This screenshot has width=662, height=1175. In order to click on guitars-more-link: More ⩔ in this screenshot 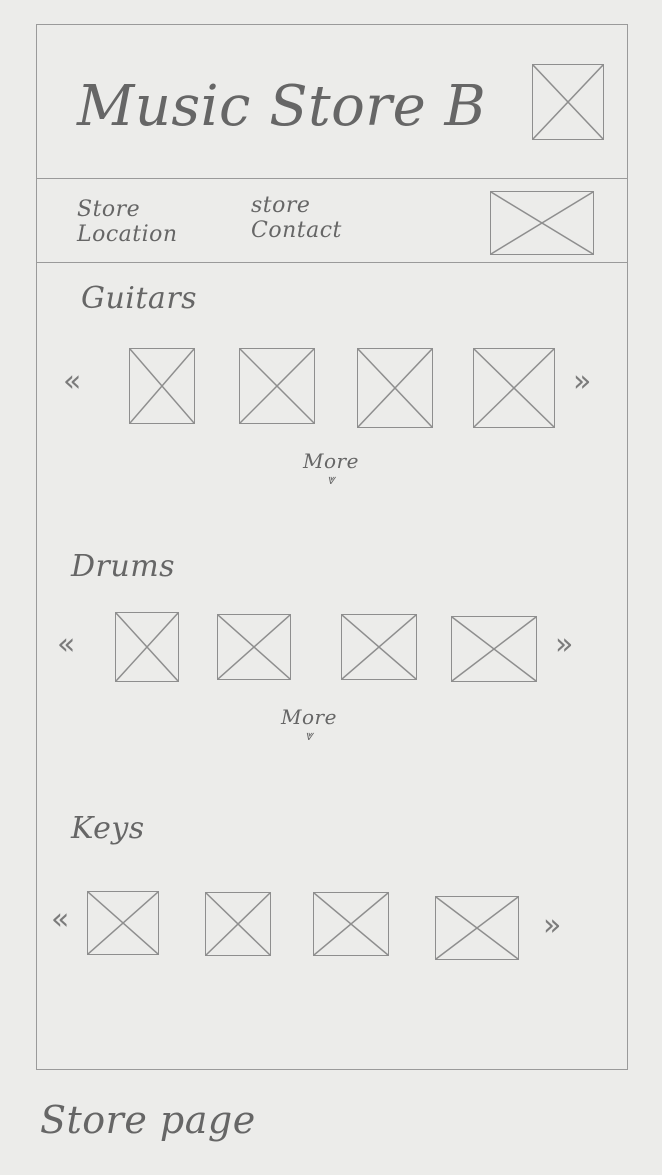, I will do `click(331, 469)`.